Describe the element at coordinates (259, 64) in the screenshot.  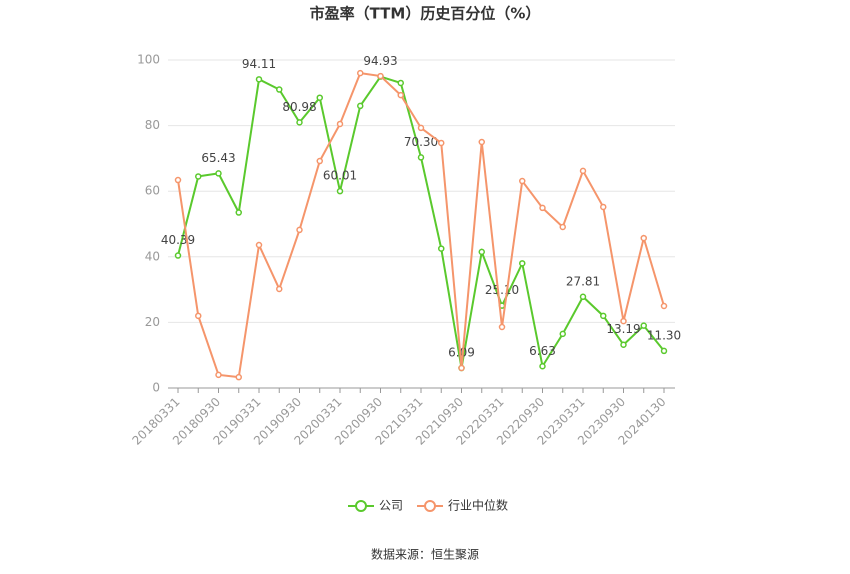
I see `data-label: 94.11` at that location.